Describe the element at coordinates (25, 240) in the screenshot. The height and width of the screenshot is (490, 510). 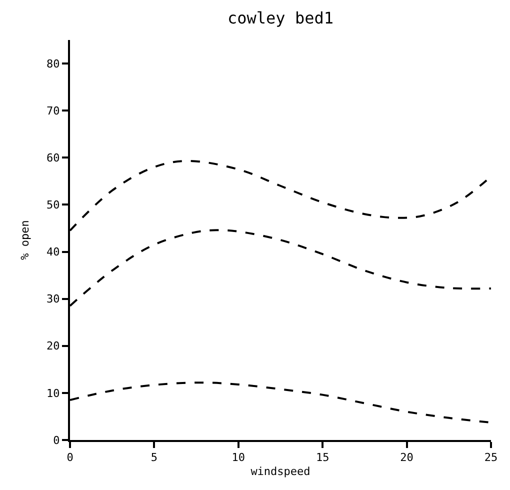
I see `y-axis-title: % open` at that location.